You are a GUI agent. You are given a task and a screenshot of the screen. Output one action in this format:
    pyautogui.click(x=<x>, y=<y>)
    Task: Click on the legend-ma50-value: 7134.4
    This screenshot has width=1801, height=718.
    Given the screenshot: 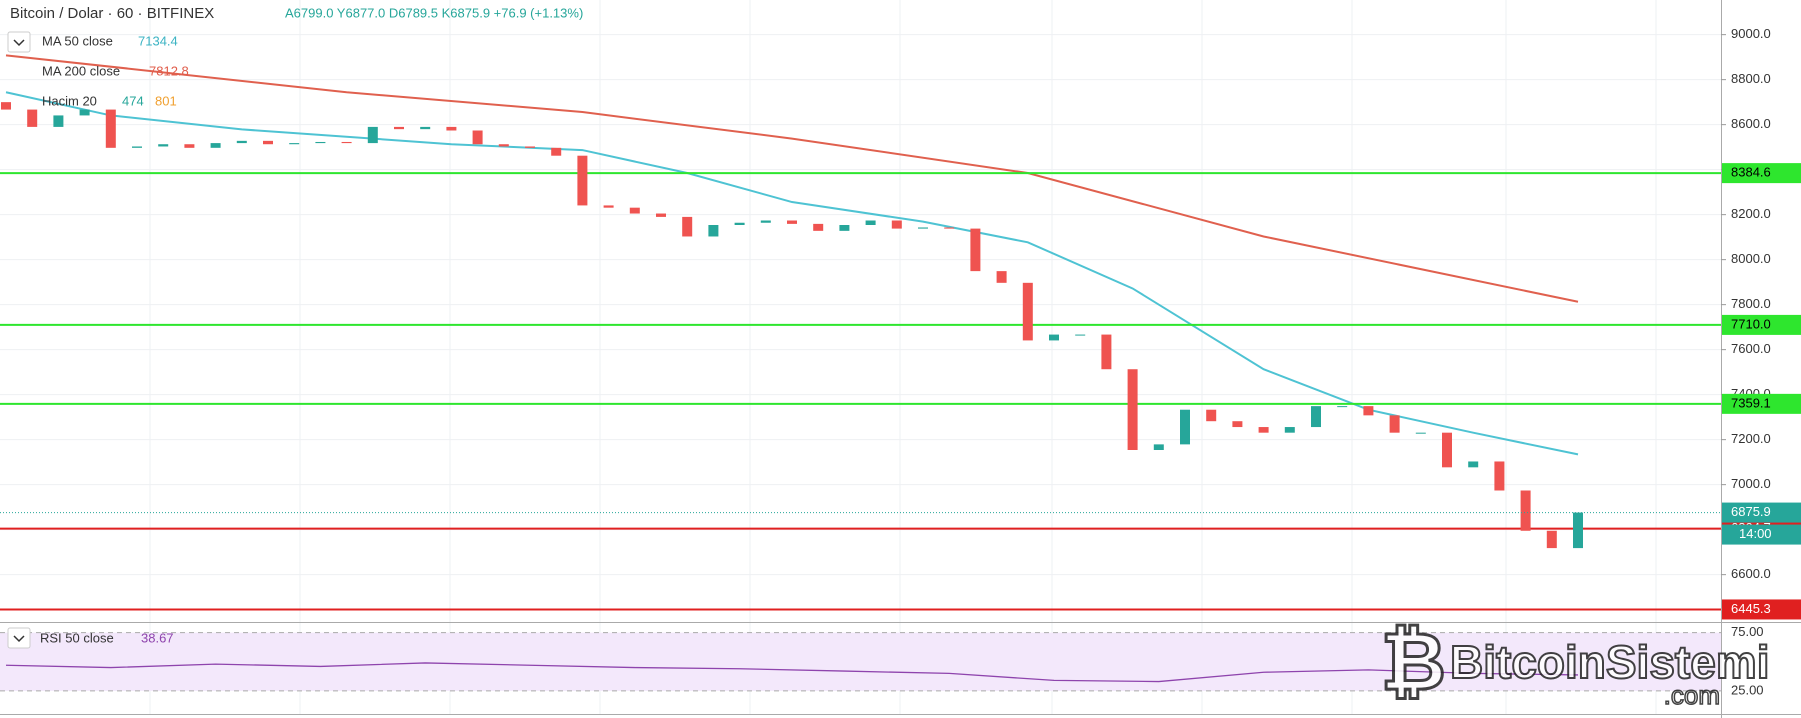 What is the action you would take?
    pyautogui.click(x=158, y=40)
    